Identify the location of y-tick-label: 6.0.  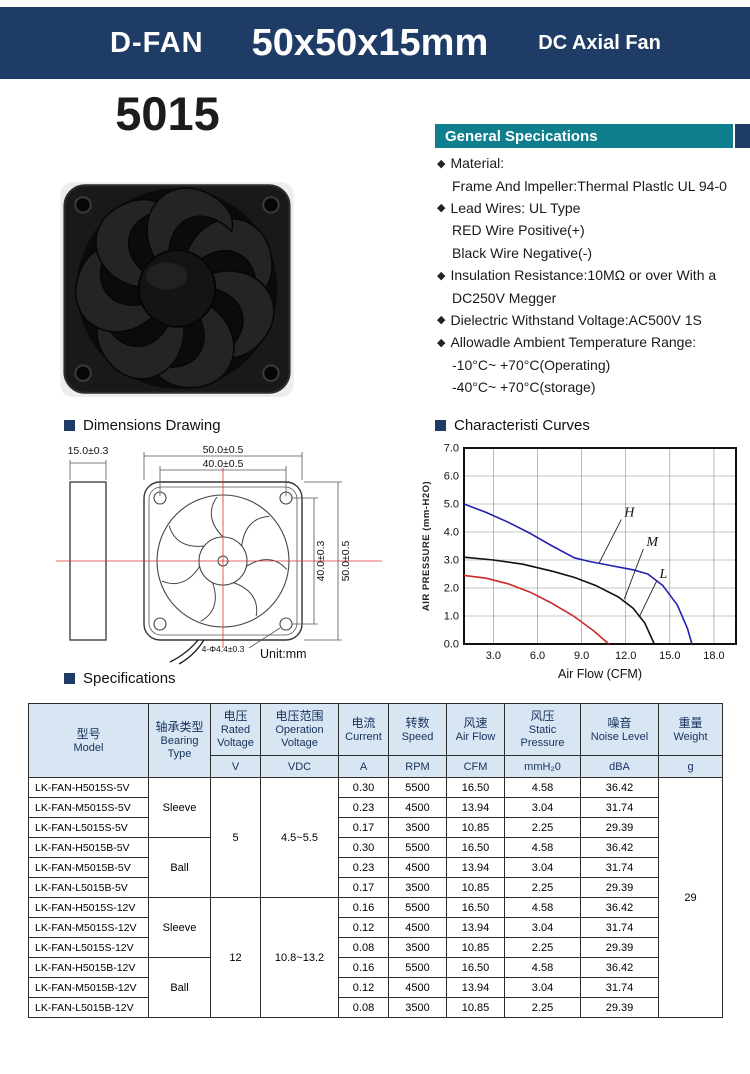
(451, 477).